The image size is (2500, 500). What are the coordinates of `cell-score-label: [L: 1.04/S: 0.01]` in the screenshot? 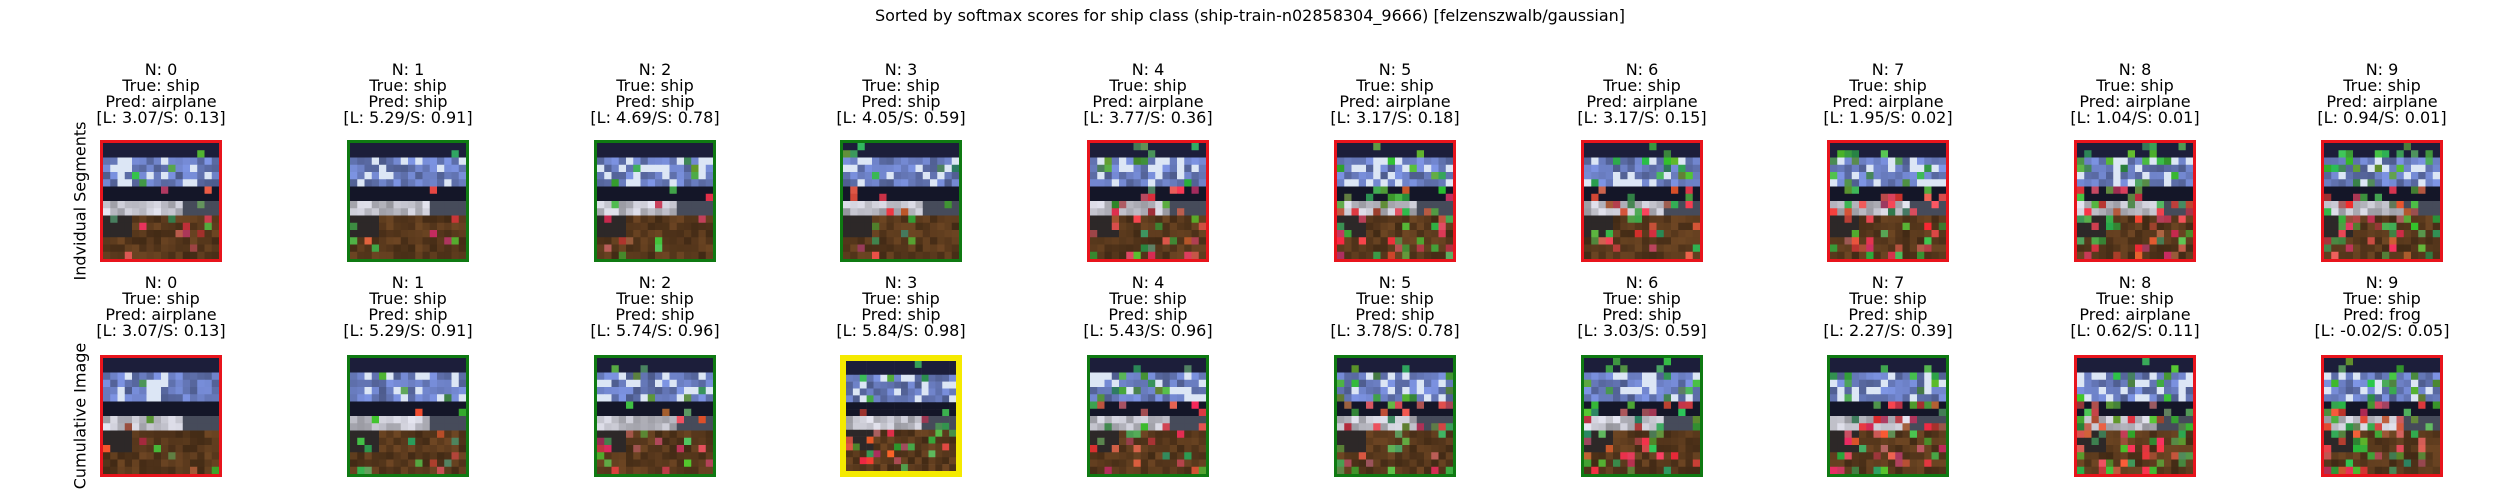 It's located at (2135, 117).